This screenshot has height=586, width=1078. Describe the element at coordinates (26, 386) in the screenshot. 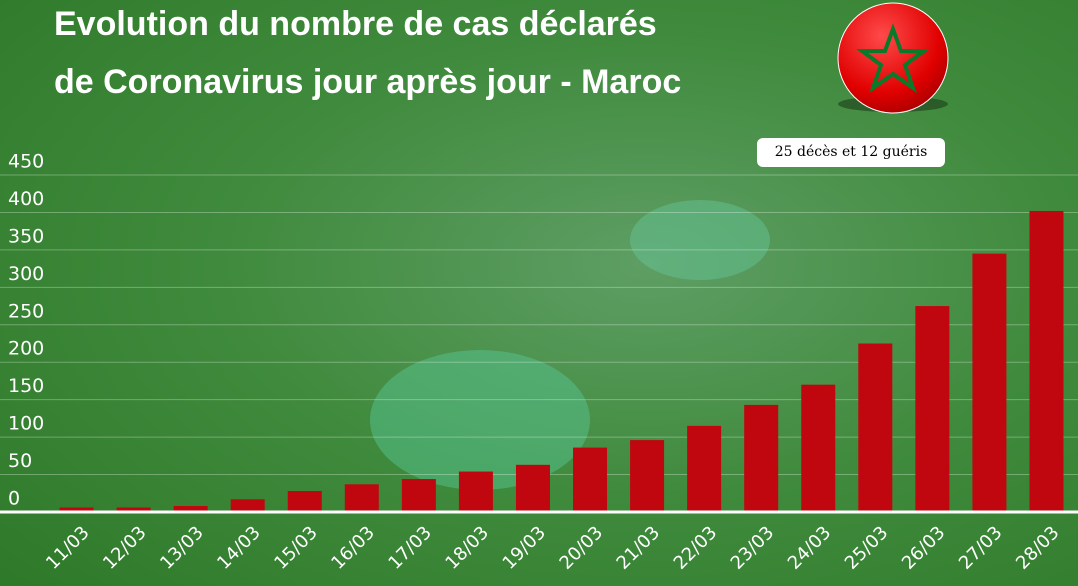

I see `y-tick-label: 150` at that location.